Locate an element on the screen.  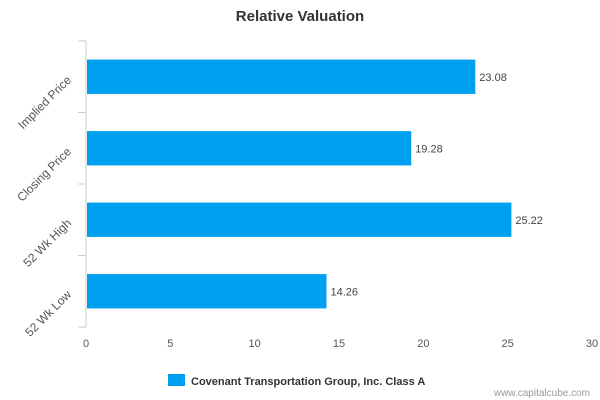
credit-text: www.capitalcube.com is located at coordinates (541, 393).